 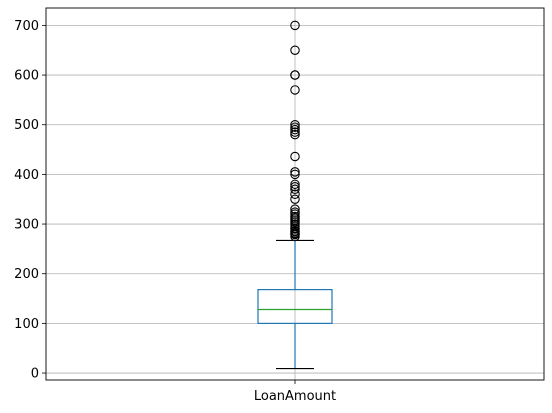 I want to click on y-tick-label-400: 400, so click(x=26, y=175).